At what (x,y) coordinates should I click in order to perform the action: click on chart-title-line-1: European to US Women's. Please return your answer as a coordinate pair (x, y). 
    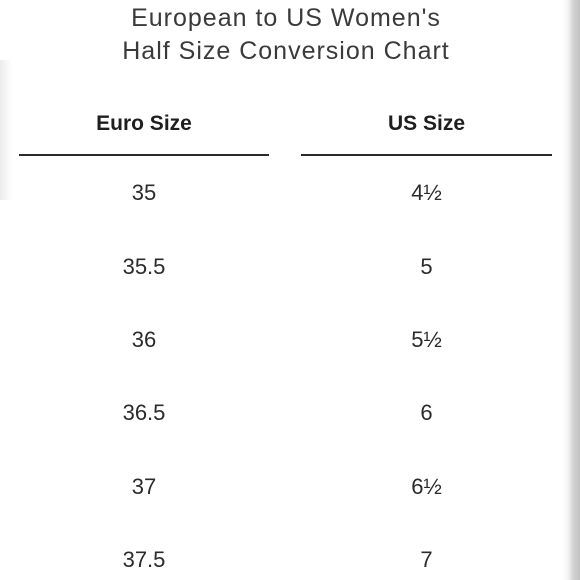
    Looking at the image, I should click on (286, 18).